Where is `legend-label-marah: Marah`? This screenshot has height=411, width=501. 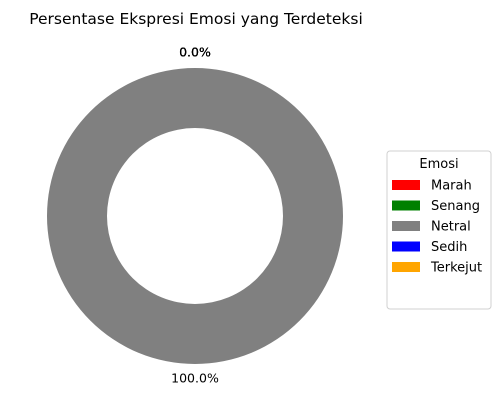 legend-label-marah: Marah is located at coordinates (451, 186).